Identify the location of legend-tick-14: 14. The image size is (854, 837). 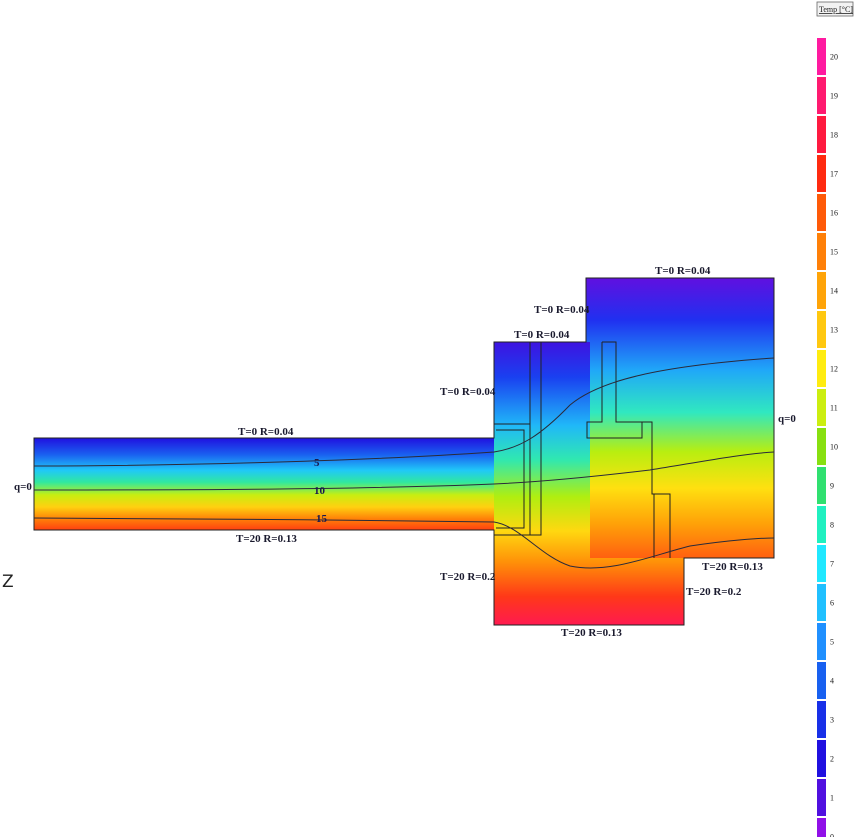
(834, 291).